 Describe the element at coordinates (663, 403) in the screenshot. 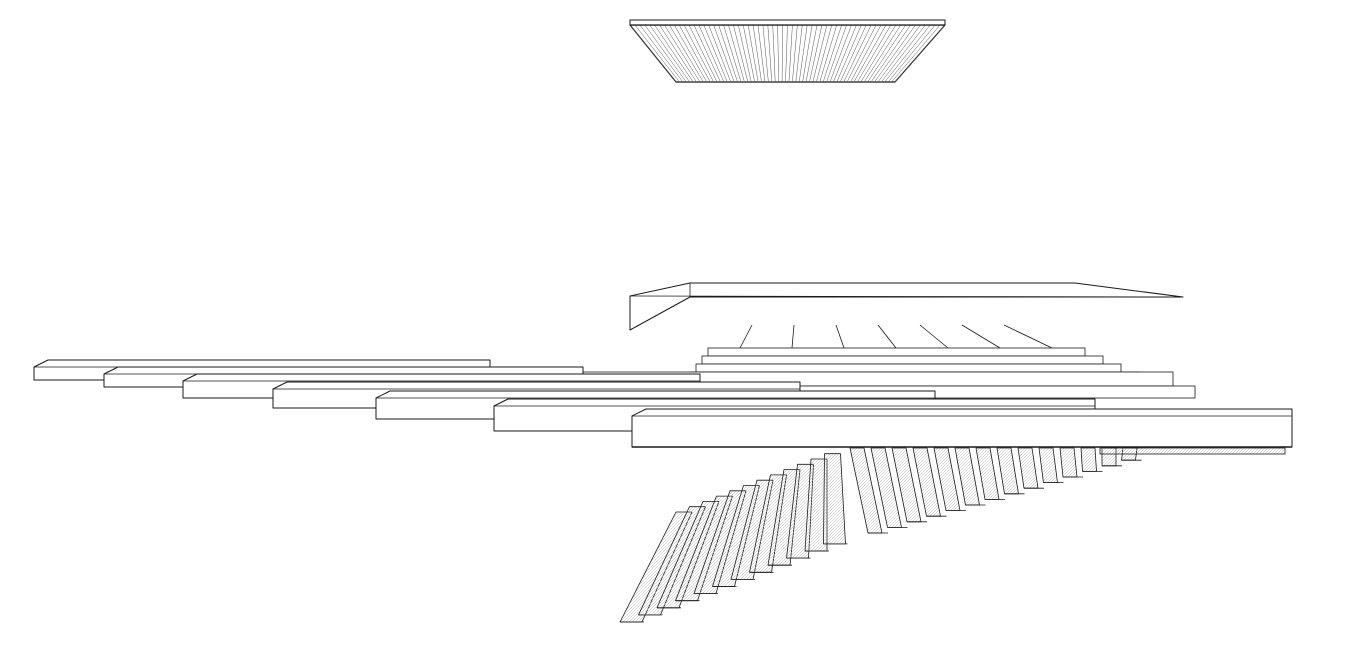

I see `cantilever-slabs` at that location.